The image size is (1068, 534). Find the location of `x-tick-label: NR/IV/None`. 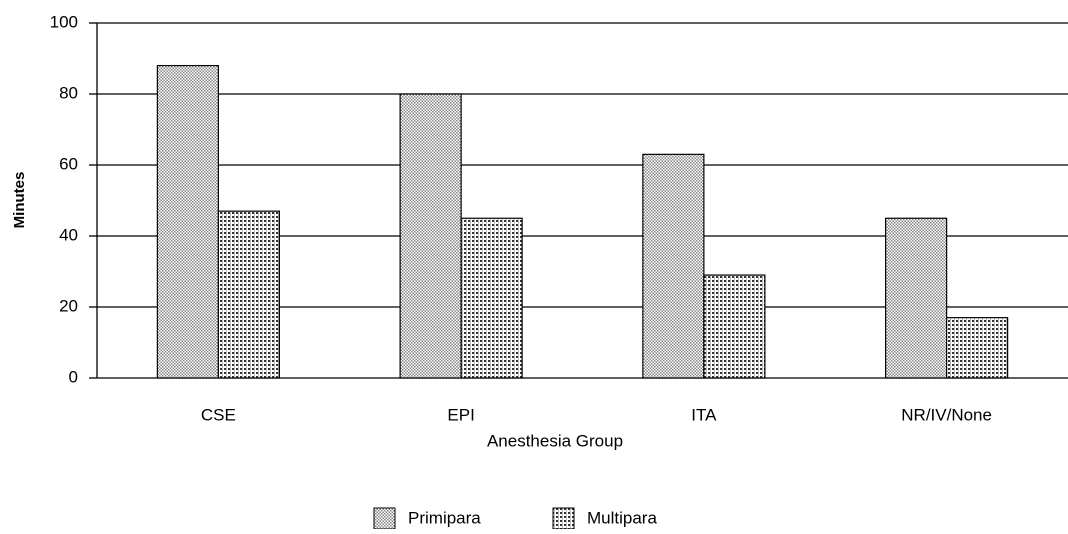

x-tick-label: NR/IV/None is located at coordinates (946, 414).